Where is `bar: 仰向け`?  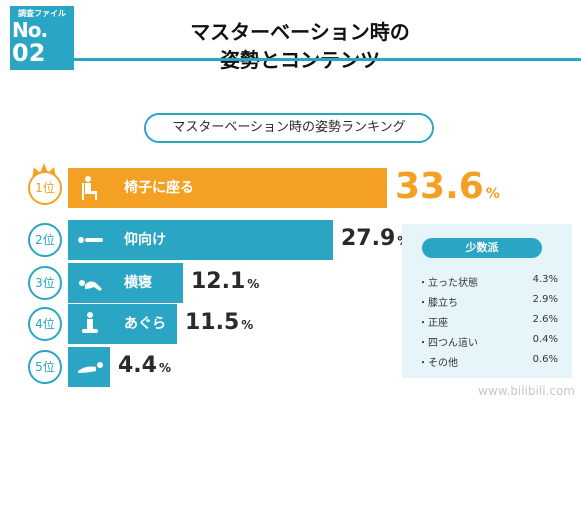 bar: 仰向け is located at coordinates (200, 240).